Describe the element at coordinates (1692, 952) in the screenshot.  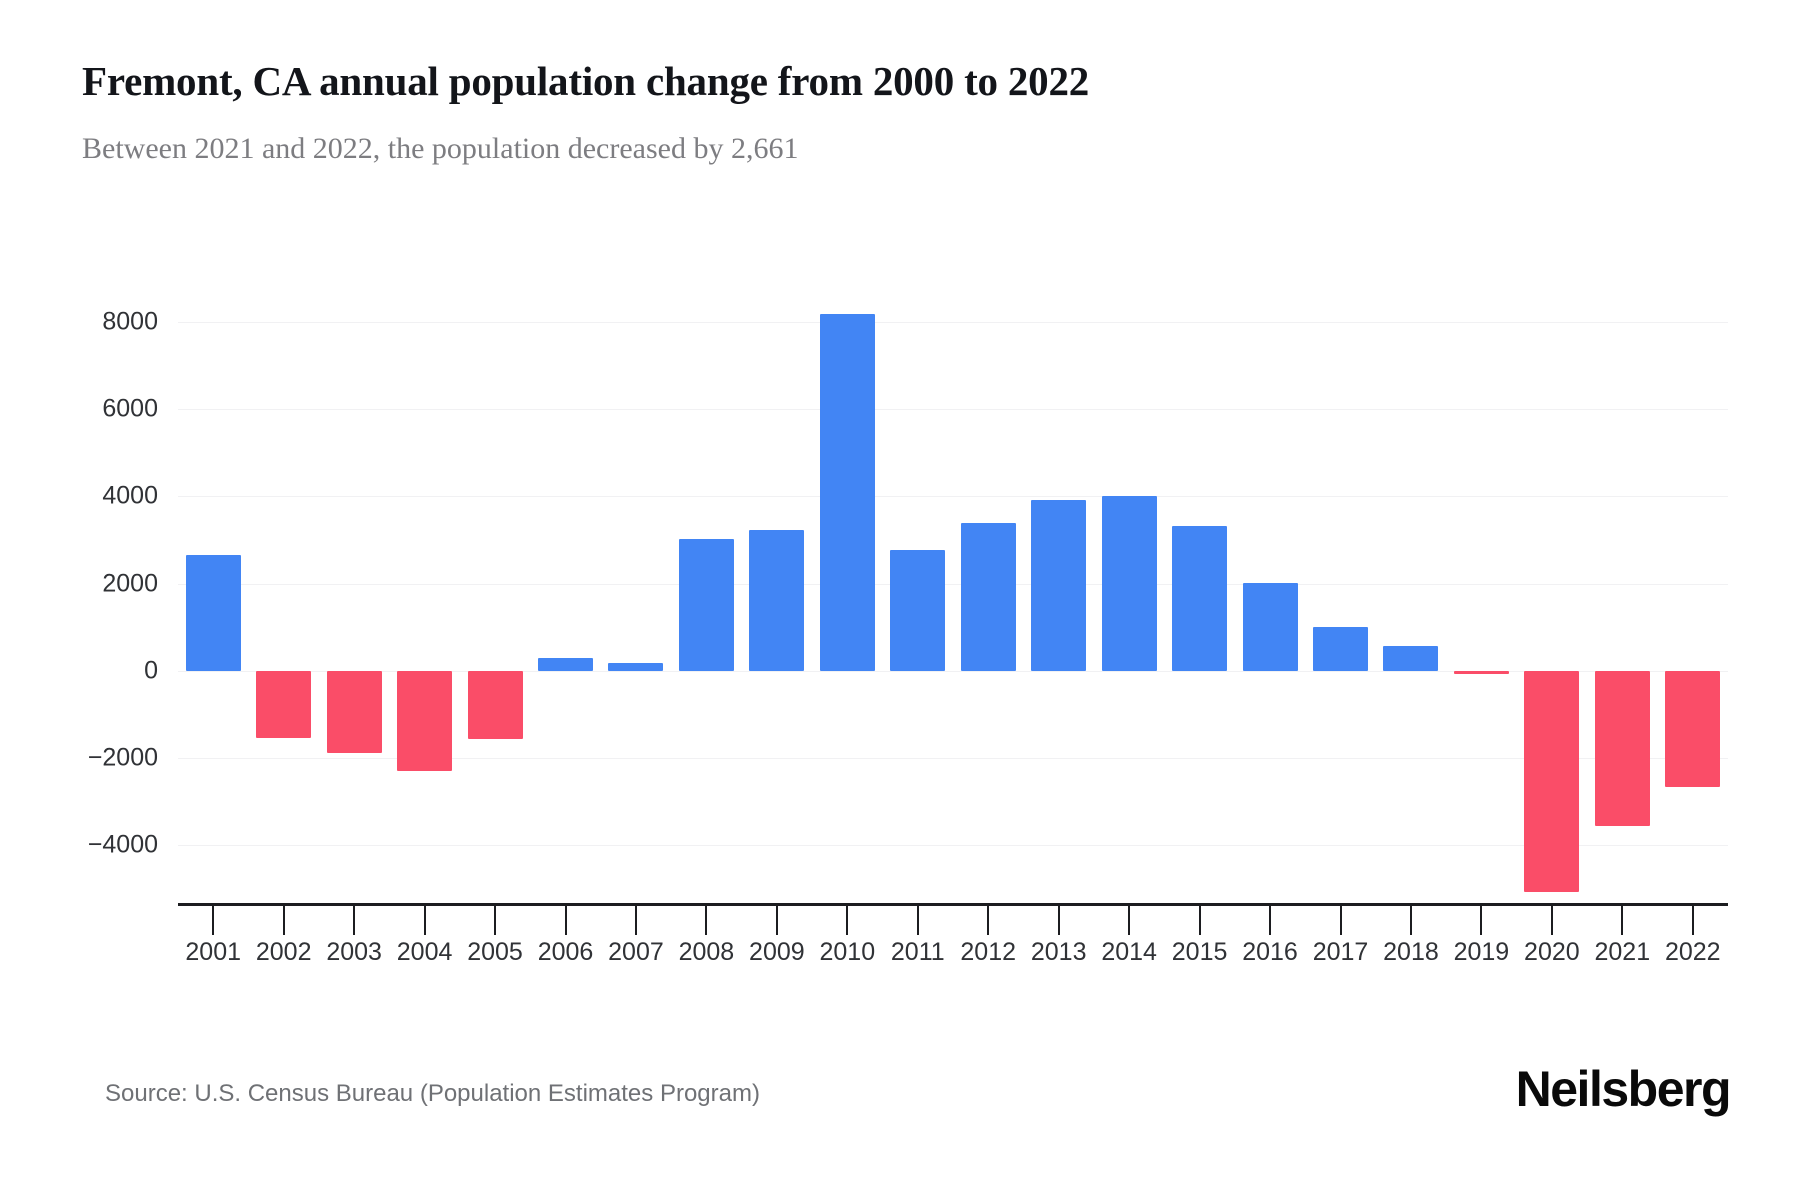
I see `x-axis-tick-label: 2022` at that location.